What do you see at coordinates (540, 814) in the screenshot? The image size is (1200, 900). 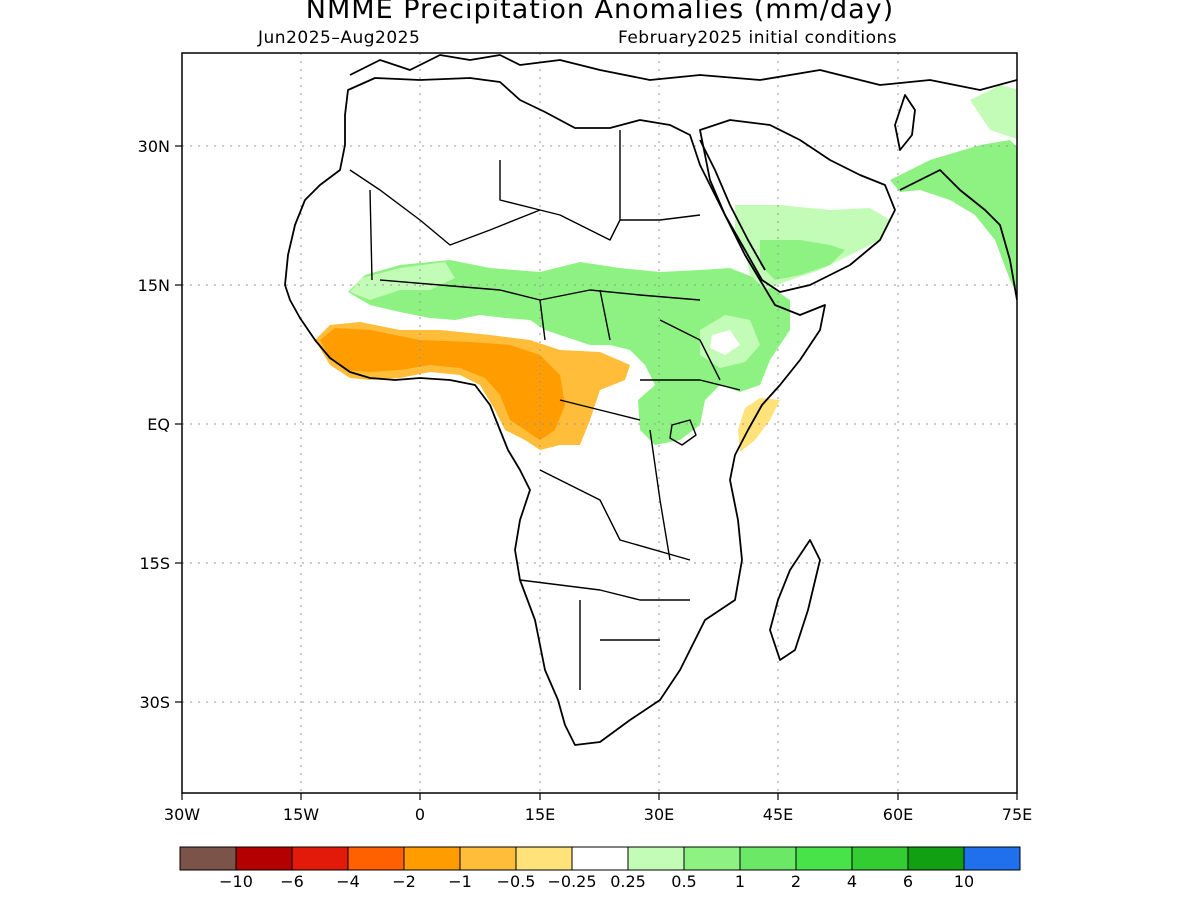 I see `lon-label: 15E` at bounding box center [540, 814].